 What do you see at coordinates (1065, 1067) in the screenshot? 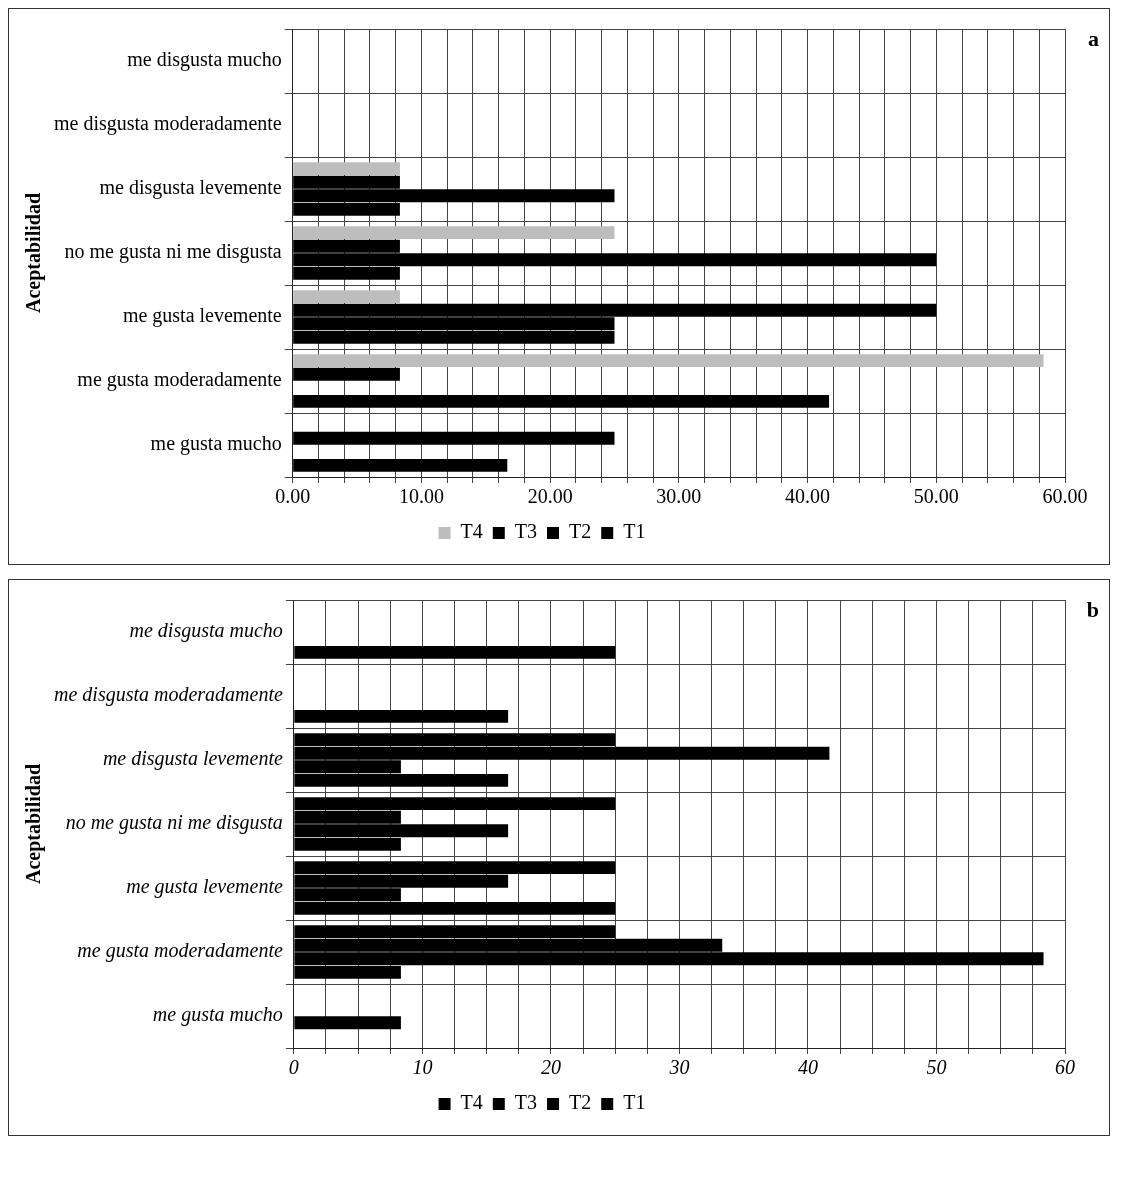
I see `x-tick-label: 60` at bounding box center [1065, 1067].